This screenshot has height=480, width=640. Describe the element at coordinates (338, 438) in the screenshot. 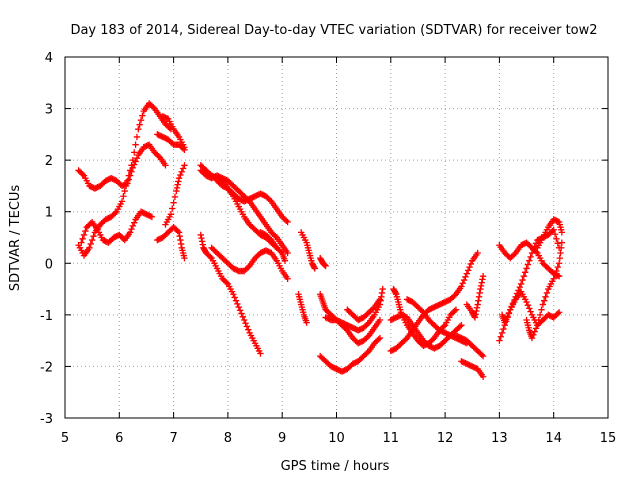

I see `x-tick-labels: 5 6 7 8 9 10 11 12 13 14 15` at that location.